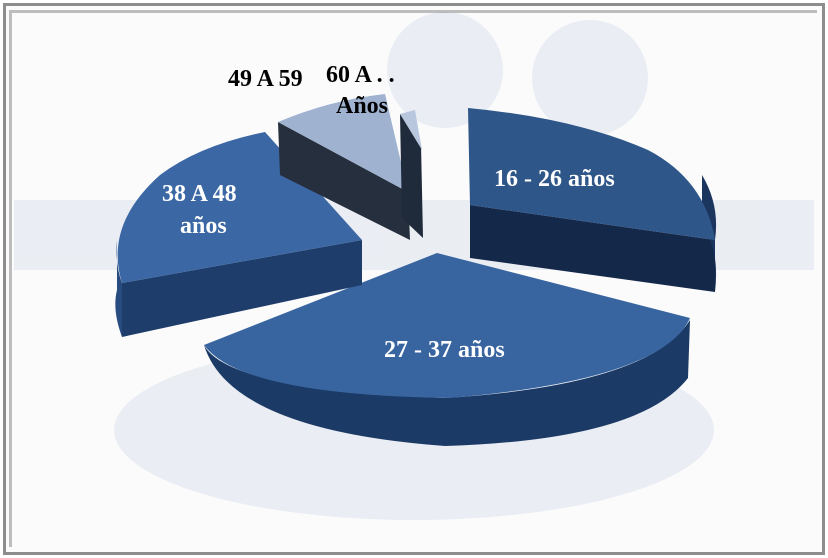  I want to click on slice-label-49-59: 49 A 59 Años, so click(308, 92).